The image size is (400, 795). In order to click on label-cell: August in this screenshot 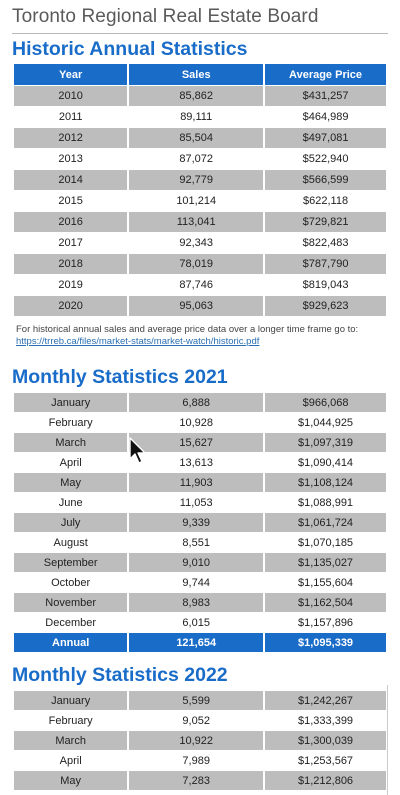, I will do `click(72, 543)`.